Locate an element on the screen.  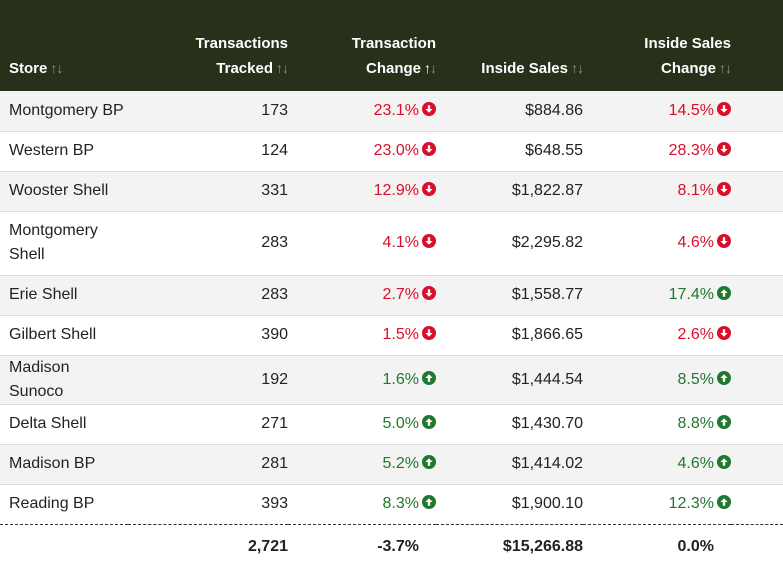
tracked-cell: 271 is located at coordinates (208, 424).